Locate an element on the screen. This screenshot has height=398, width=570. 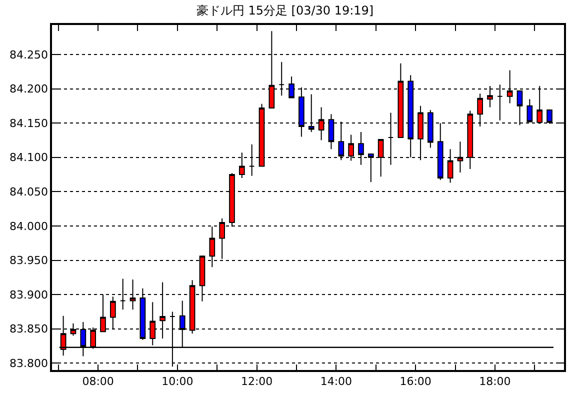
chart-title: 豪ドル円 15分足 [03/30 19:19] is located at coordinates (285, 10).